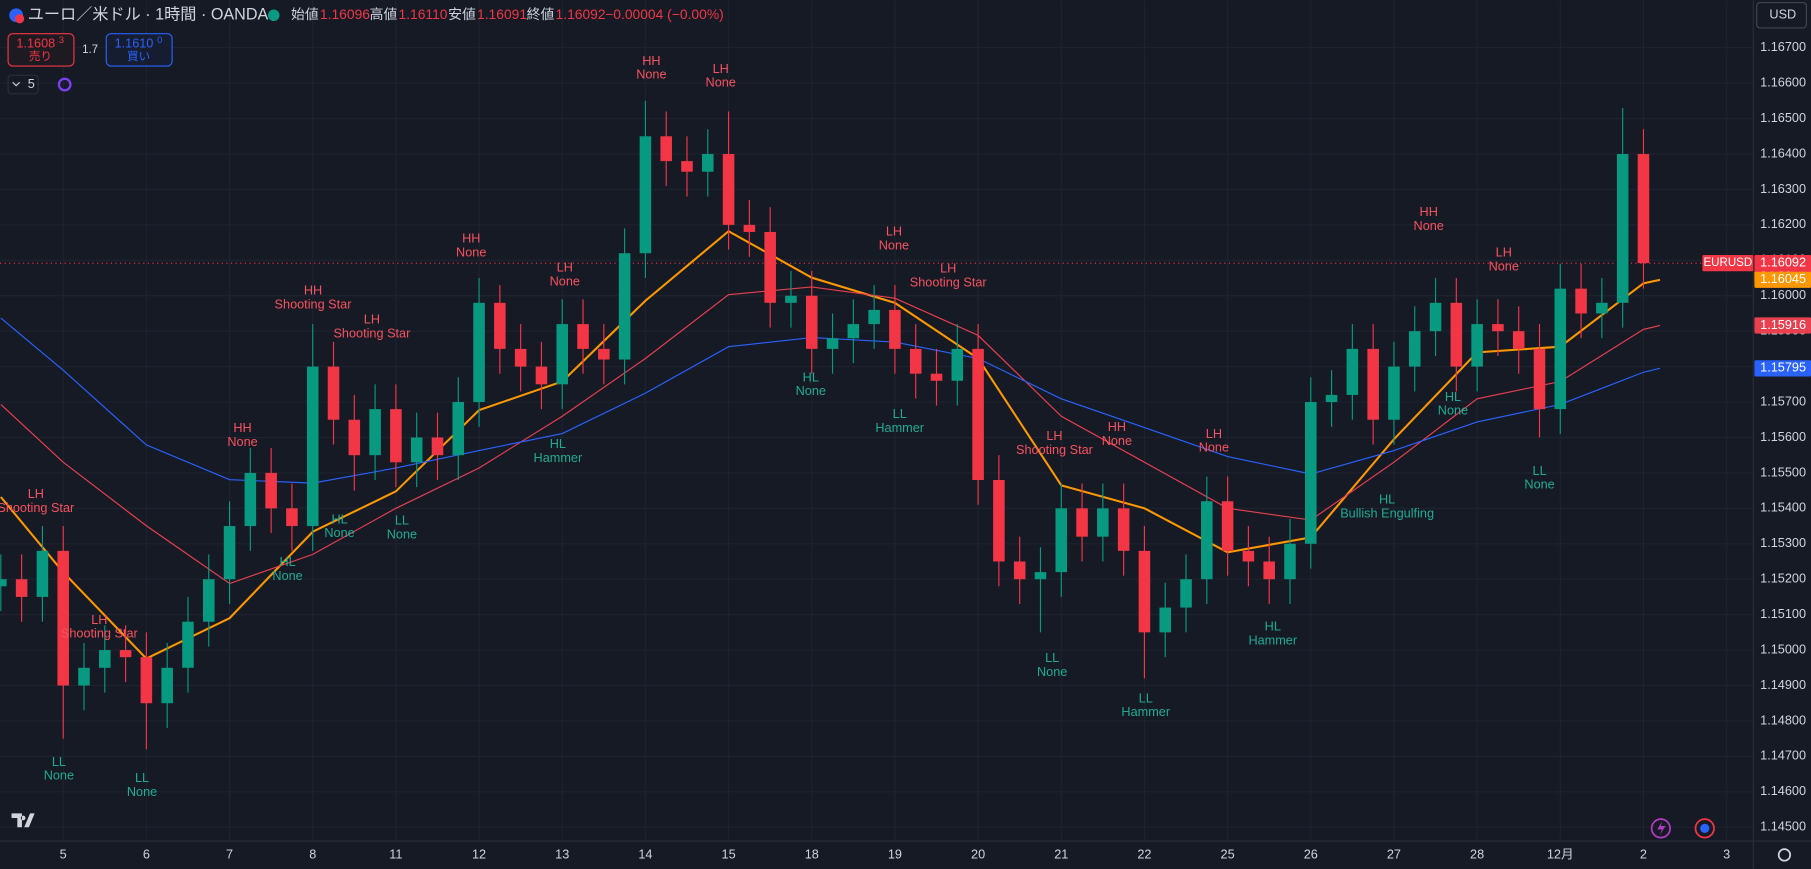  I want to click on buy-button, so click(139, 50).